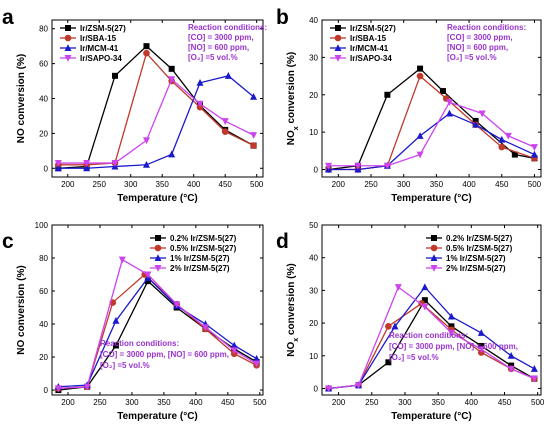 Image resolution: width=550 pixels, height=428 pixels. I want to click on reaction-conditions-line: Reaction conditions:, so click(428, 335).